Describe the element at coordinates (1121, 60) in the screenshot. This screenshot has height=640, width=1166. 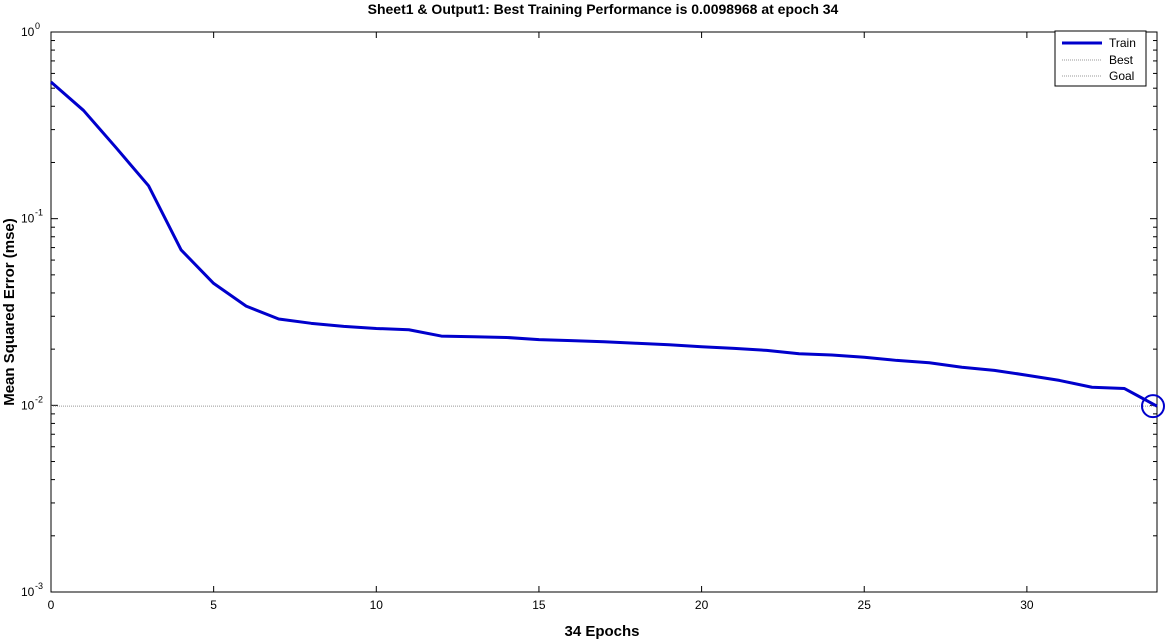
I see `legend-label-best: Best` at that location.